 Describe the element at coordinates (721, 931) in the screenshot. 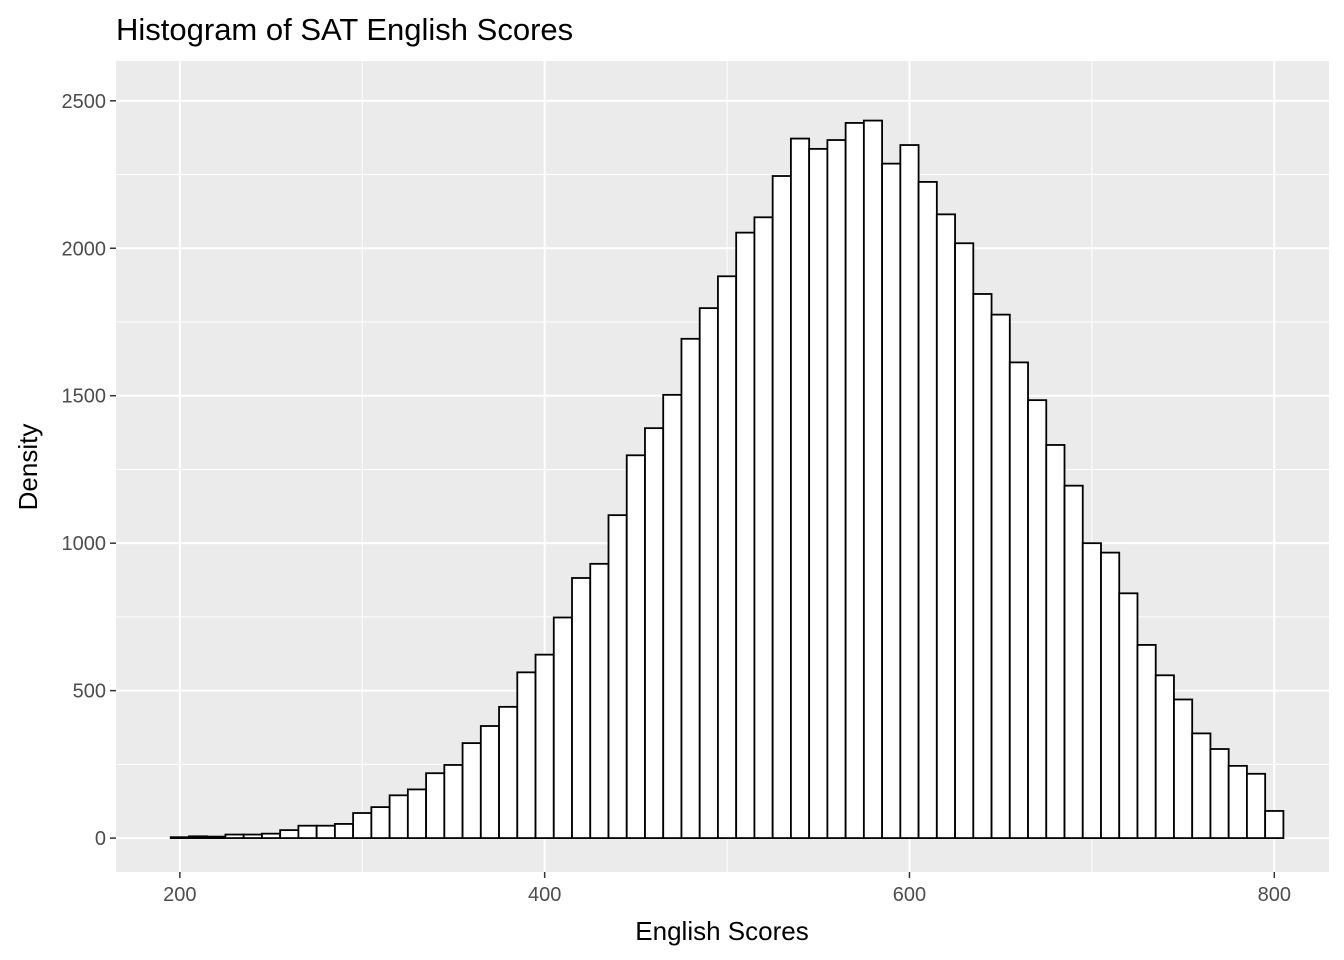

I see `x-axis-title: English Scores` at that location.